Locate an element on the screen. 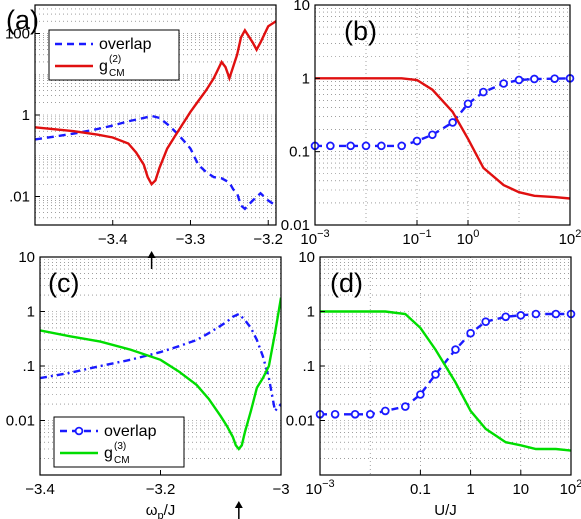 This screenshot has width=581, height=519. legend: overlap g (2) CM is located at coordinates (114, 55).